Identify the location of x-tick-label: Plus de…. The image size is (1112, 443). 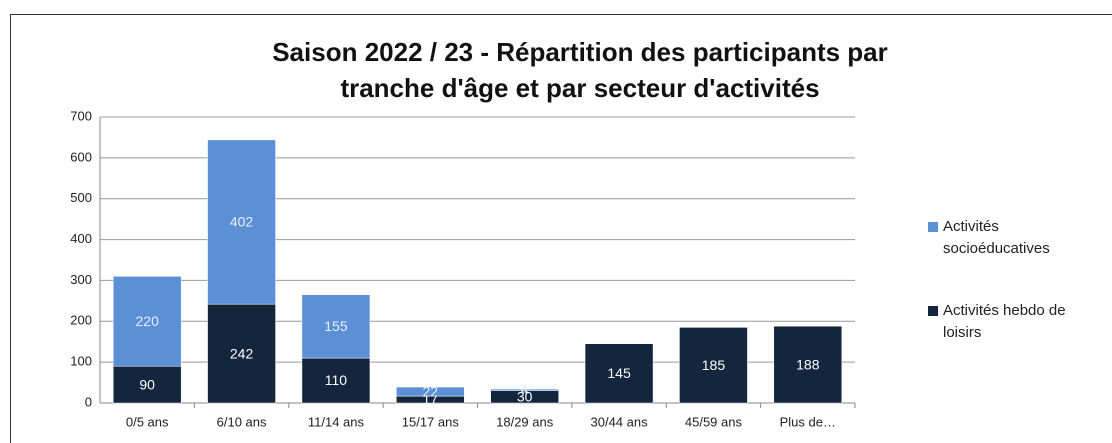
(808, 421).